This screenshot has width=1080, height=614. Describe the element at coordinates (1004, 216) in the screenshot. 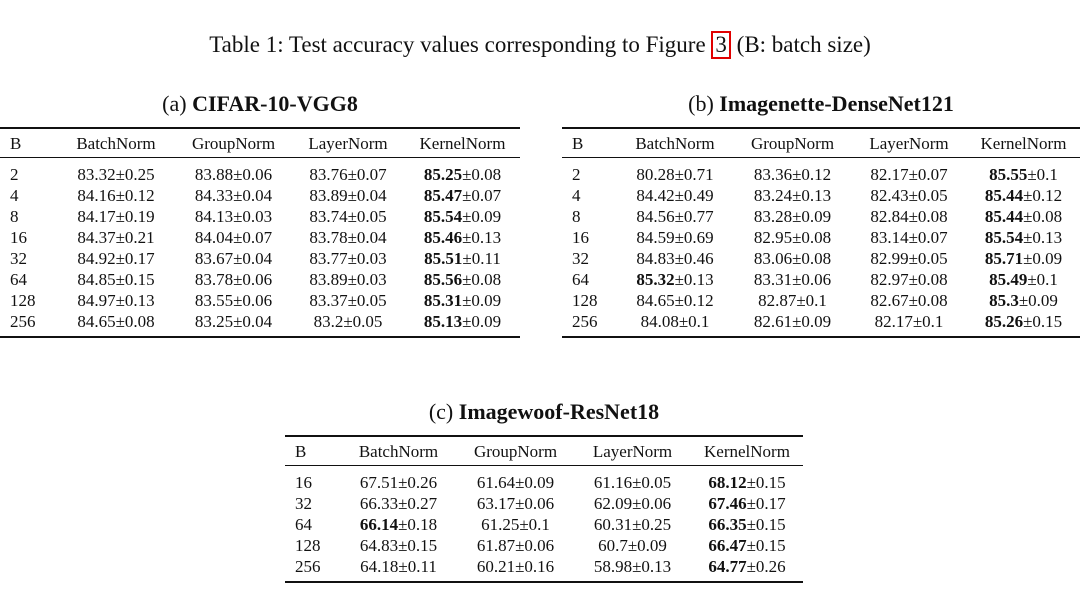

I see `accuracy-mean: 85.44` at that location.